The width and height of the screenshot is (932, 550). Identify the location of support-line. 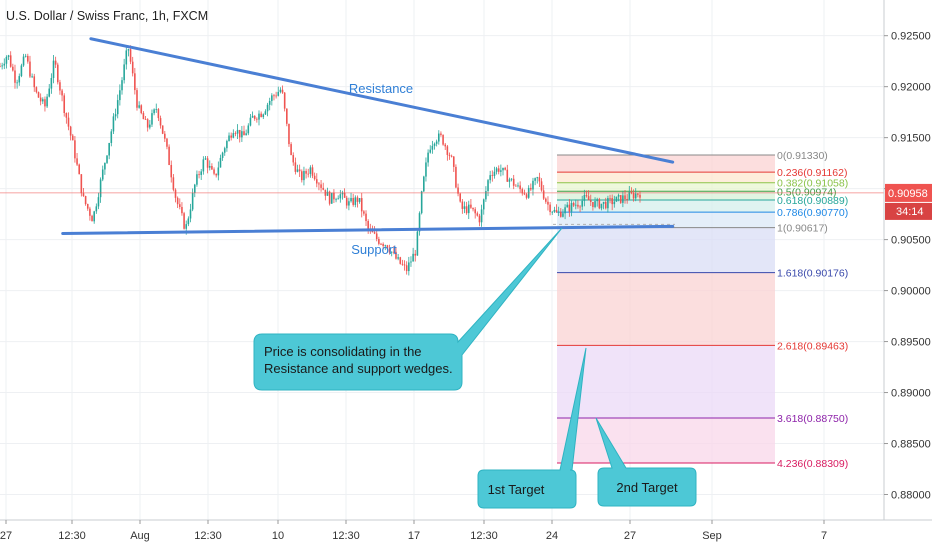
(368, 229).